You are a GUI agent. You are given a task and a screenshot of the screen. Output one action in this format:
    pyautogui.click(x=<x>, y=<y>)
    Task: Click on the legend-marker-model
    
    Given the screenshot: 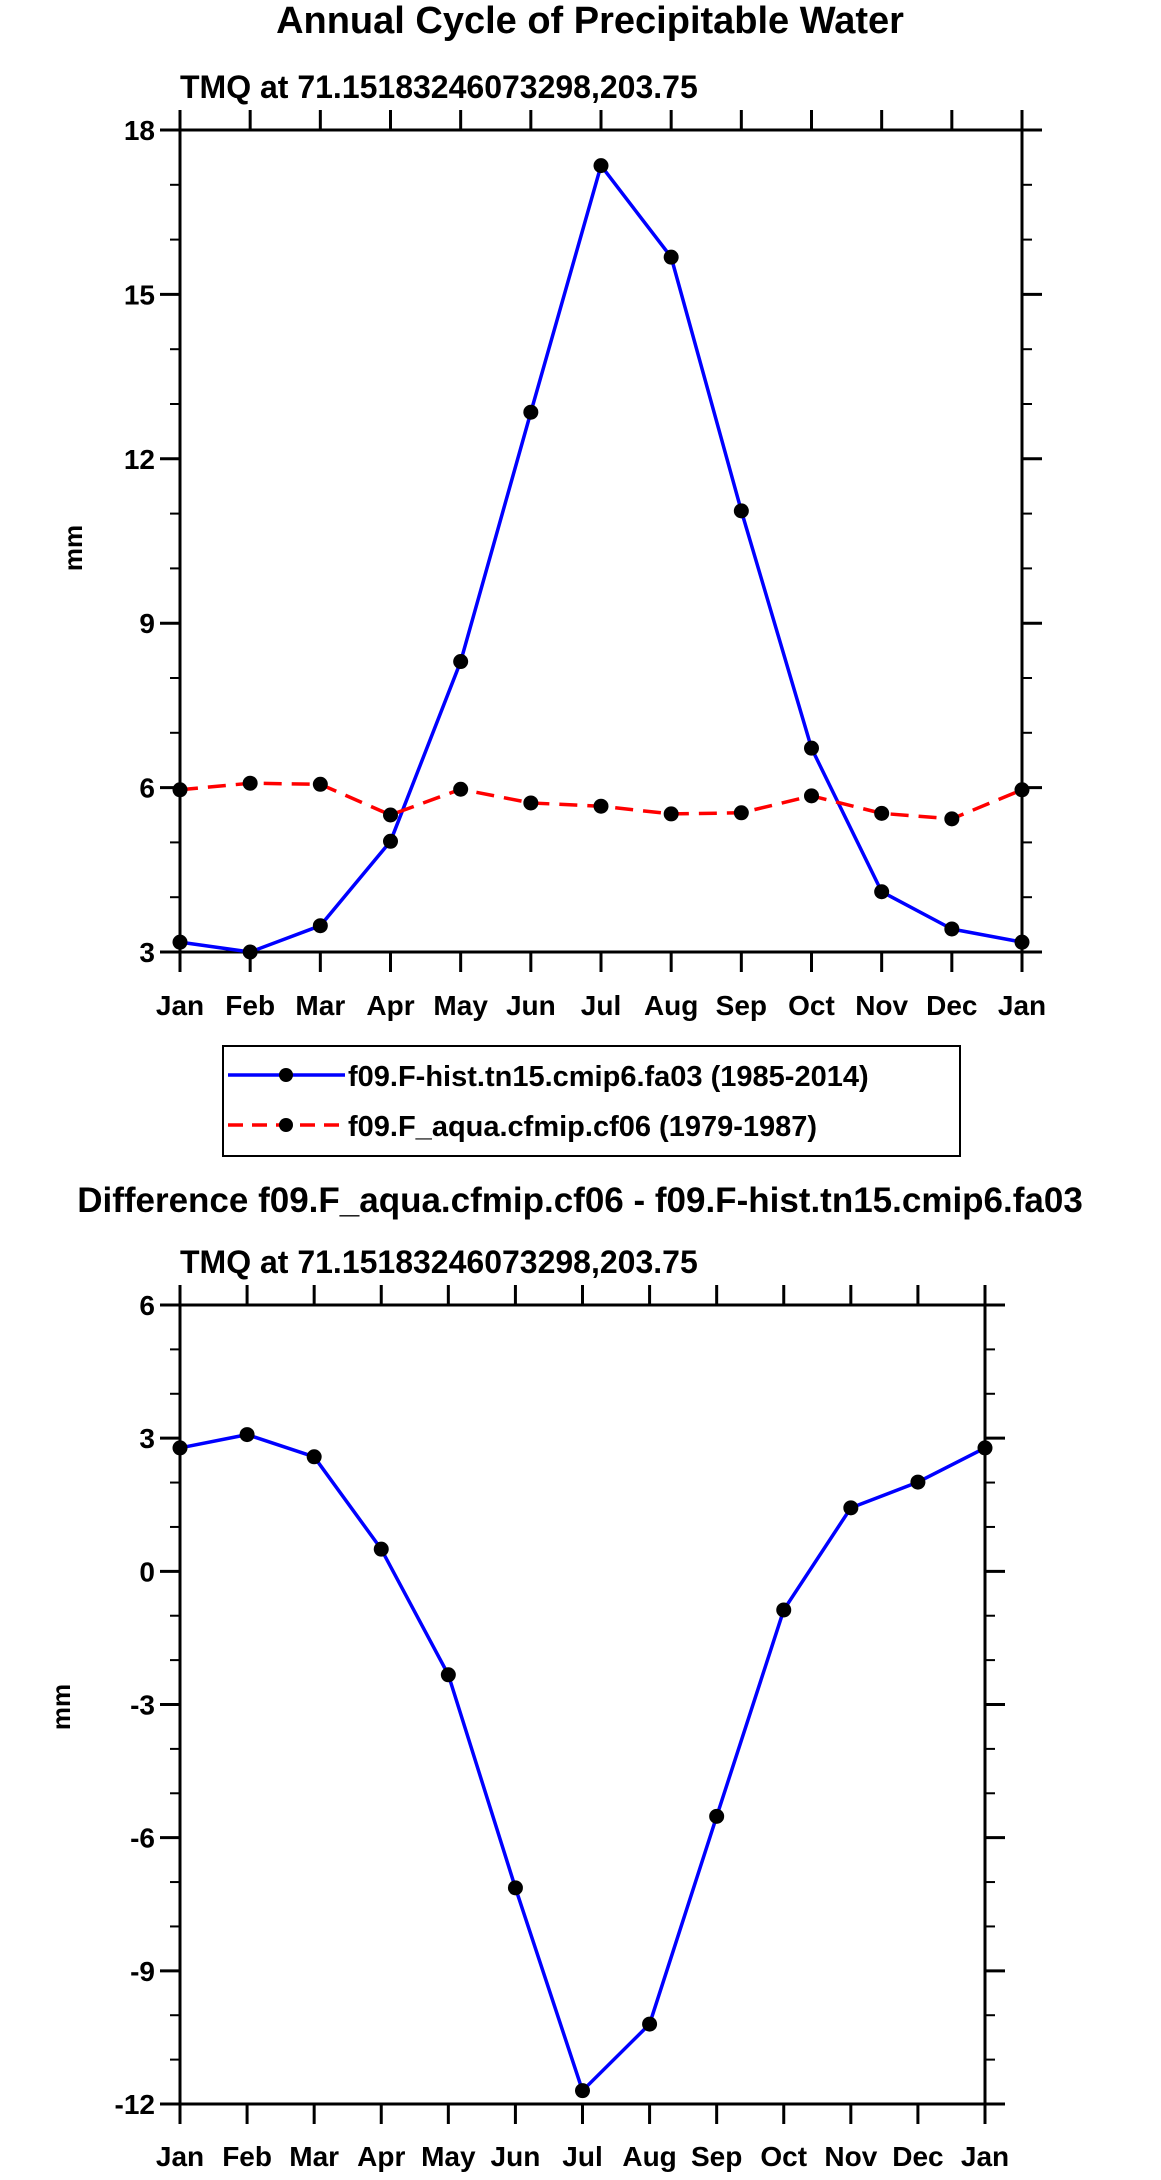 What is the action you would take?
    pyautogui.click(x=286, y=1075)
    